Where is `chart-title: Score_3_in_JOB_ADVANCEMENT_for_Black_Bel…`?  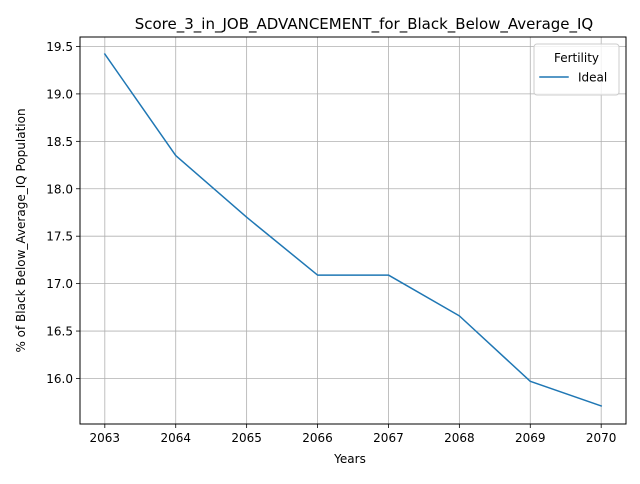 chart-title: Score_3_in_JOB_ADVANCEMENT_for_Black_Bel… is located at coordinates (364, 24).